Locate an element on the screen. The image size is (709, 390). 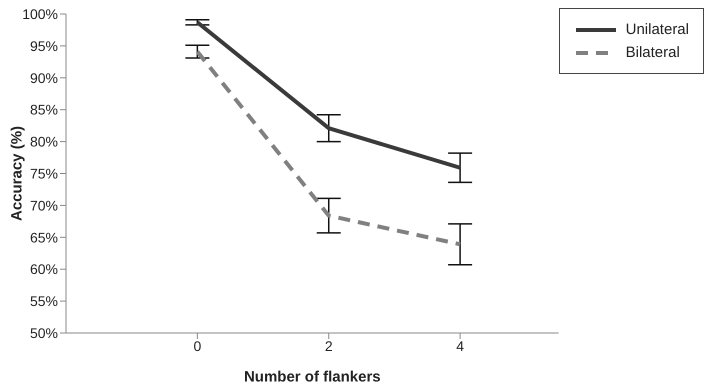
y-tick-label: 60% is located at coordinates (44, 269).